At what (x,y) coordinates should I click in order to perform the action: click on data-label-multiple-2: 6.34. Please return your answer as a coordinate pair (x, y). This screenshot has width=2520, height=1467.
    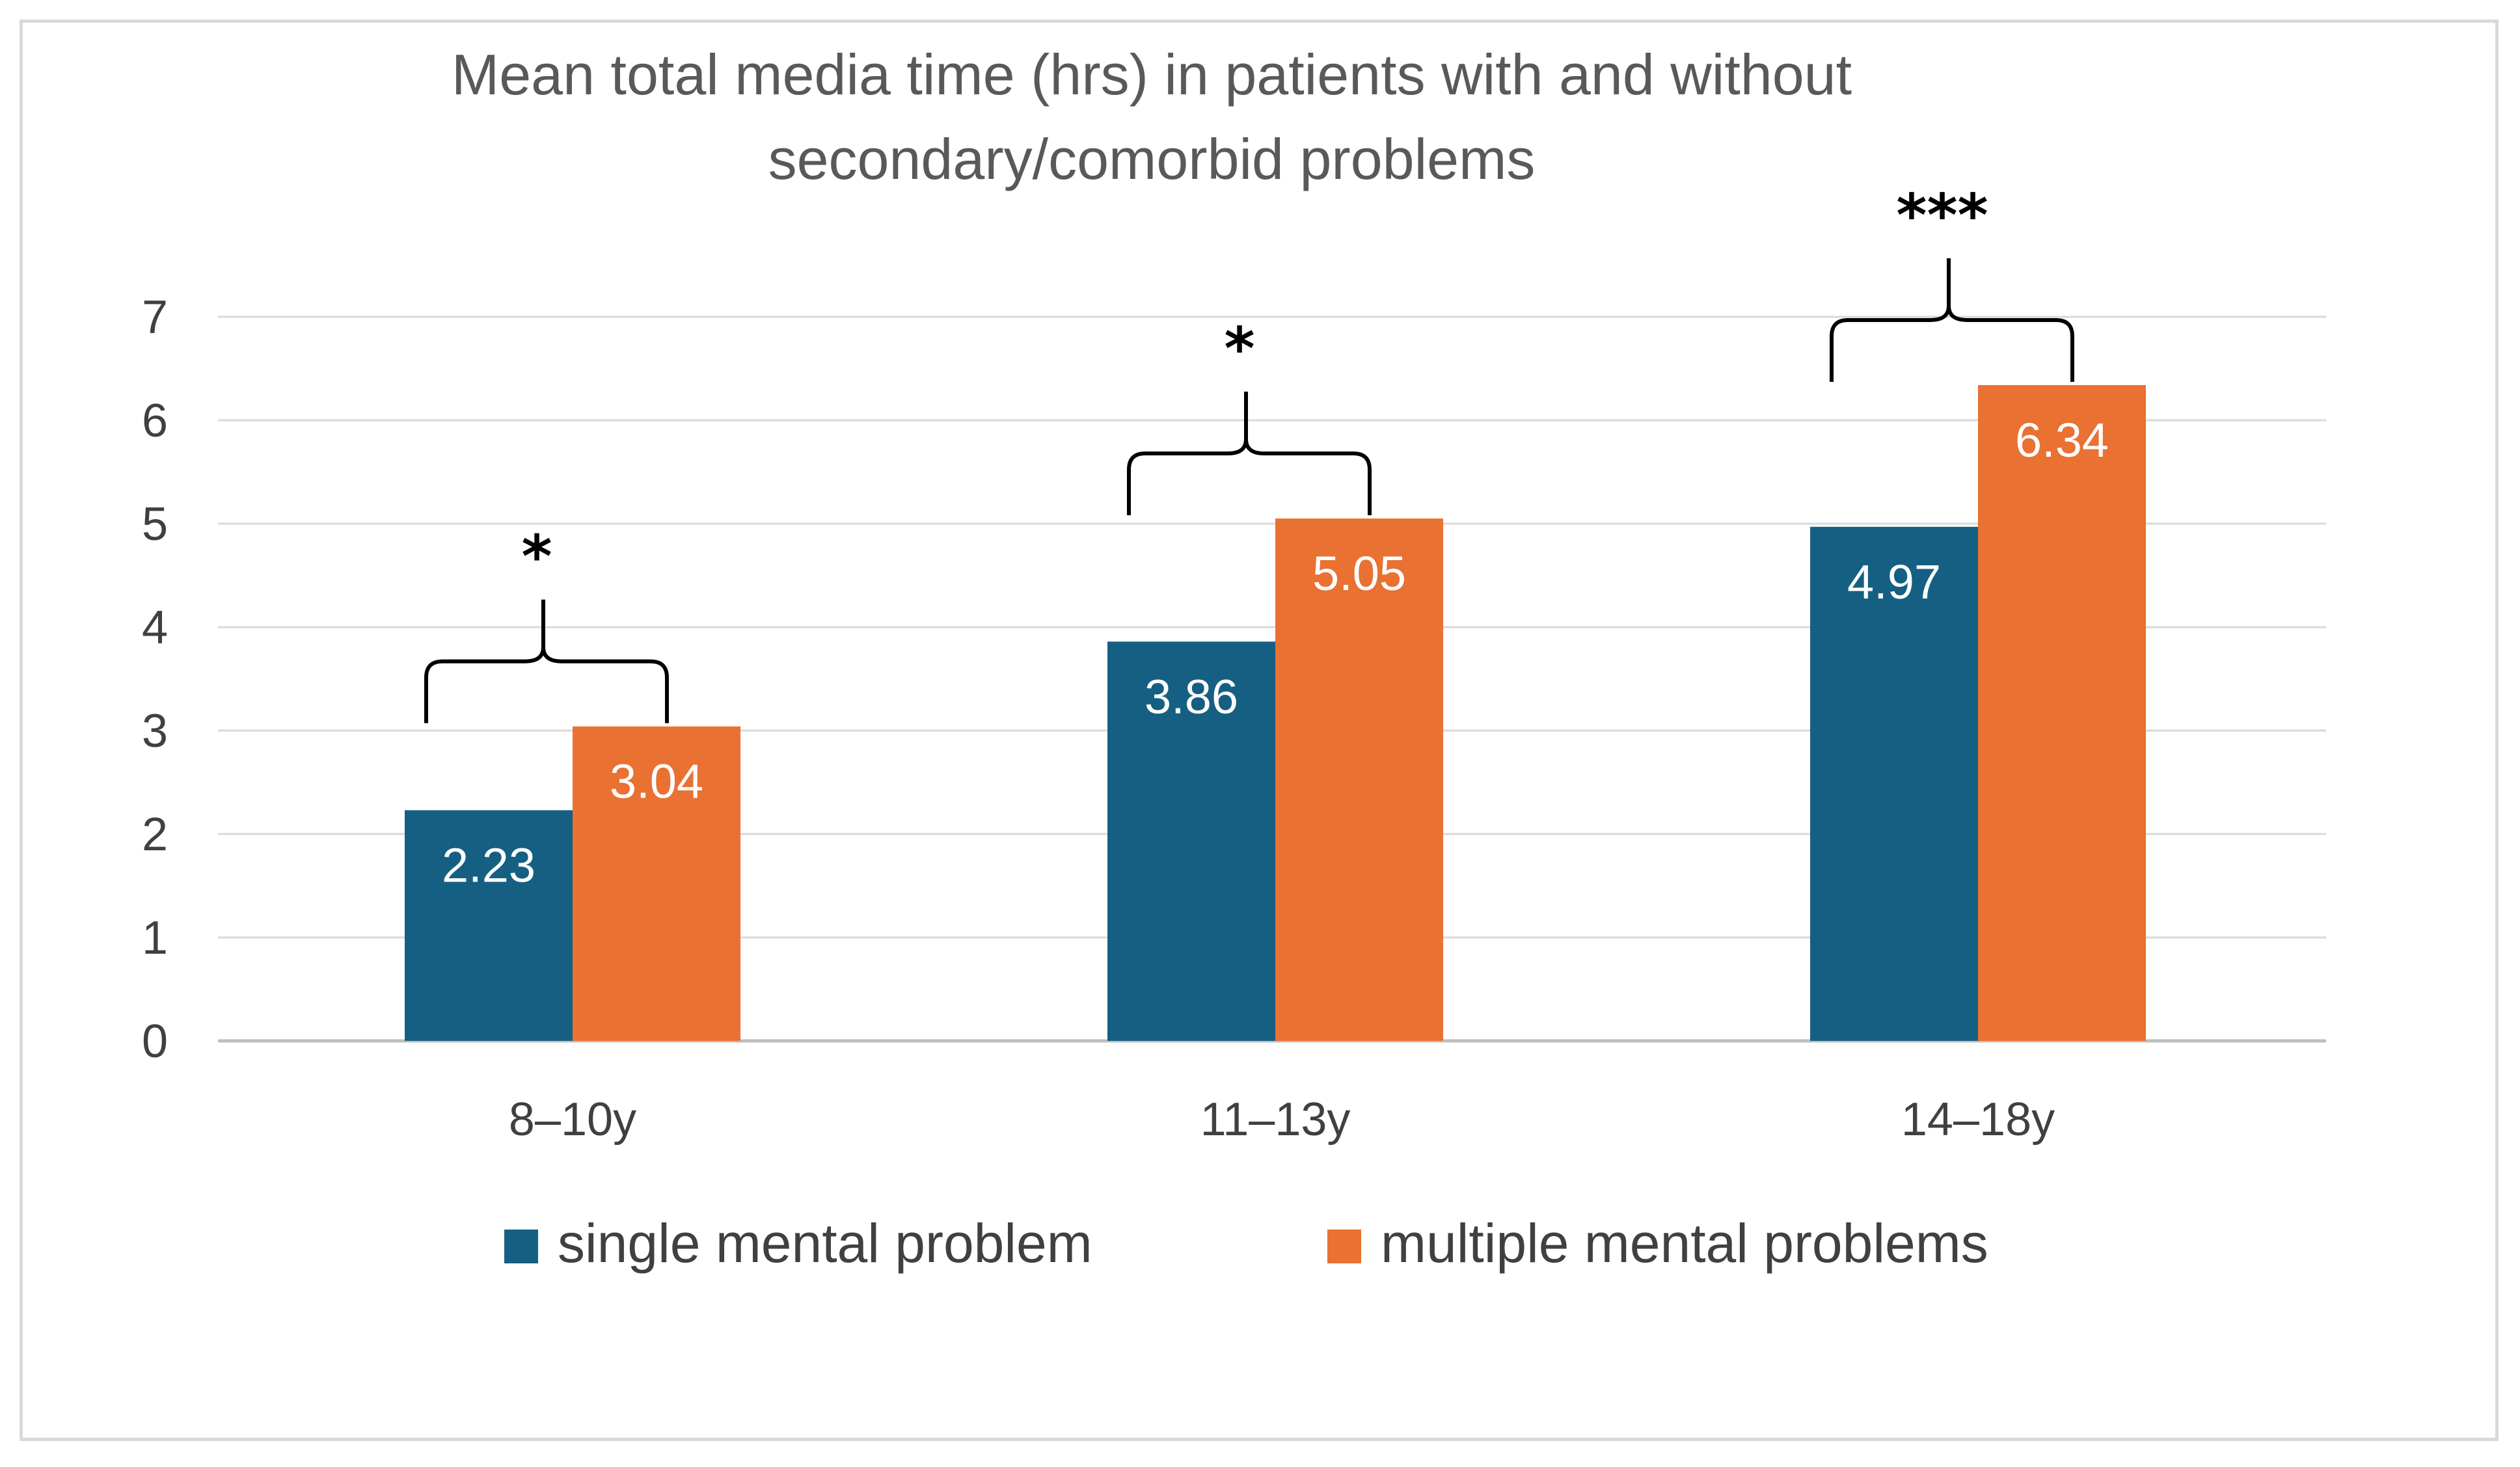
    Looking at the image, I should click on (2062, 440).